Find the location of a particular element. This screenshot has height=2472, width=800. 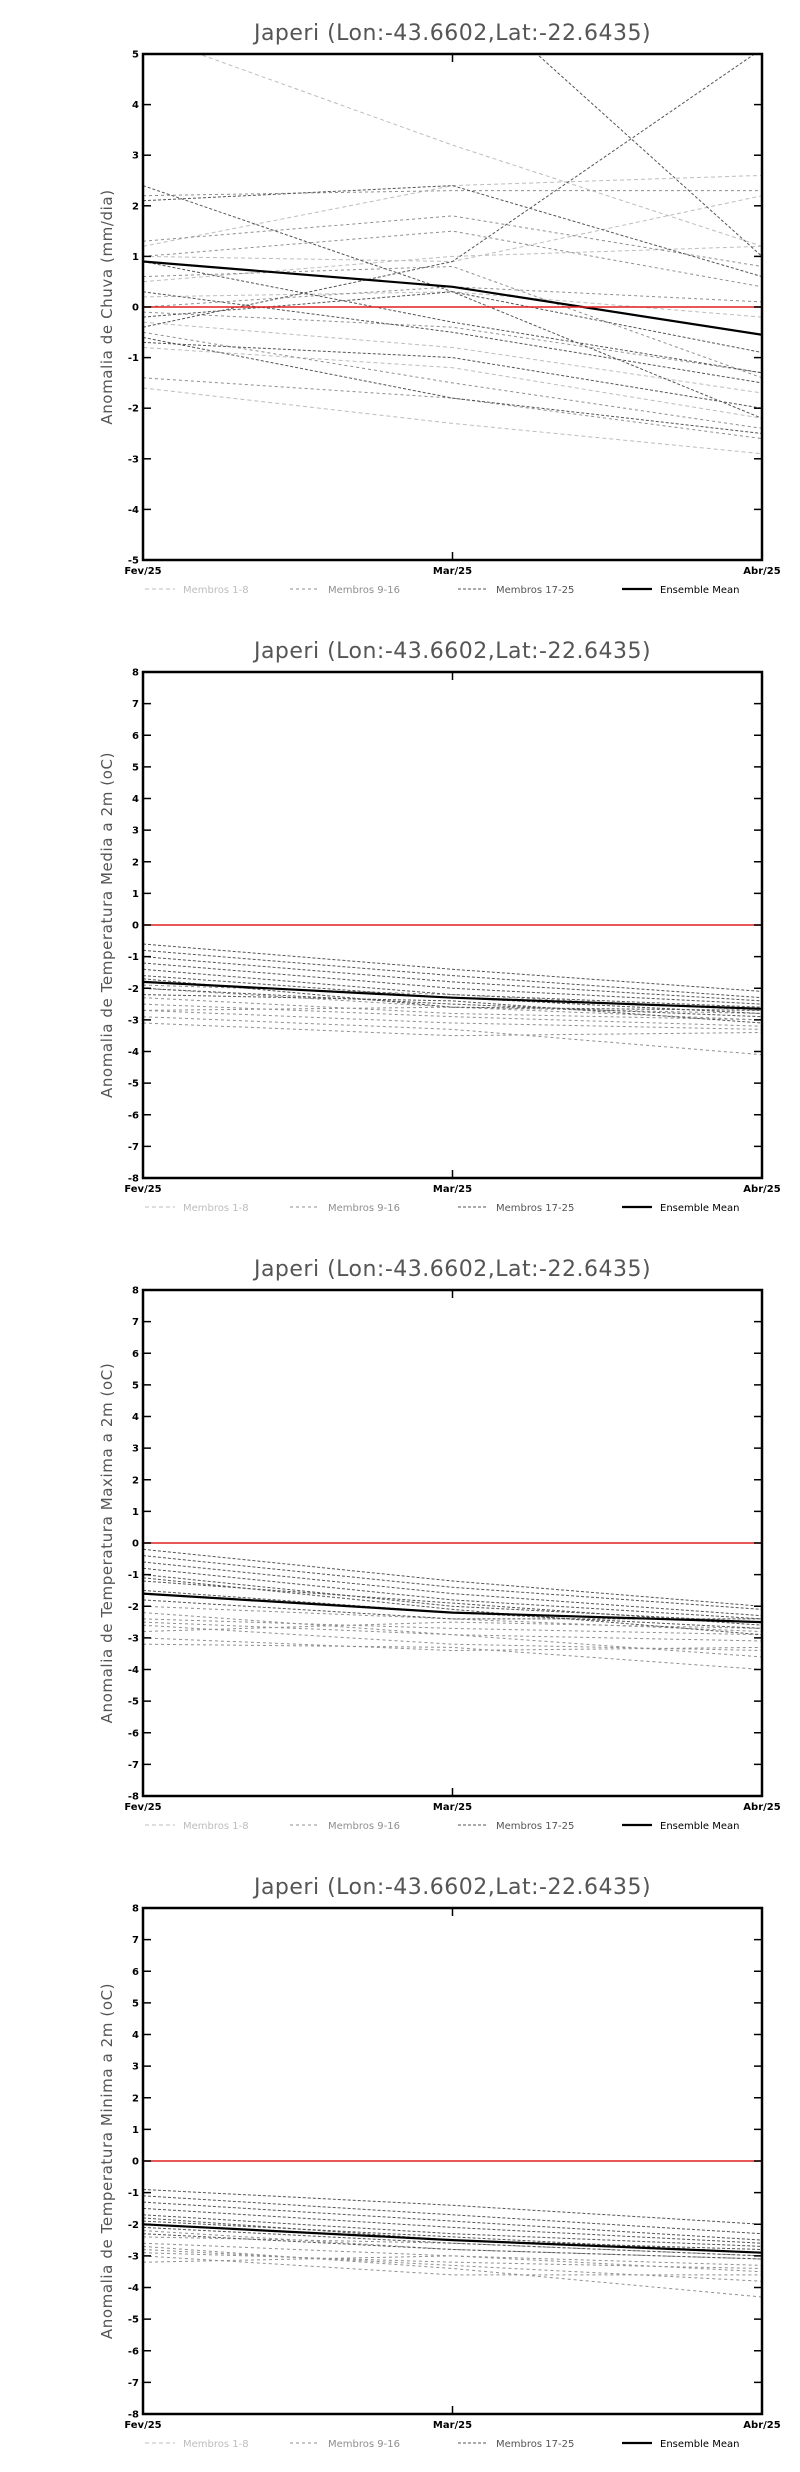

legend-label: Membros 1-8 is located at coordinates (216, 1826).